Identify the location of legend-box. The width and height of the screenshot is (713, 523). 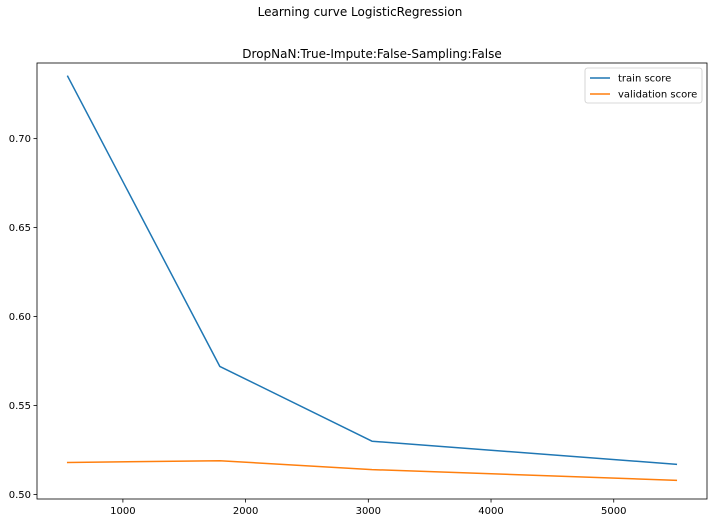
(643, 85).